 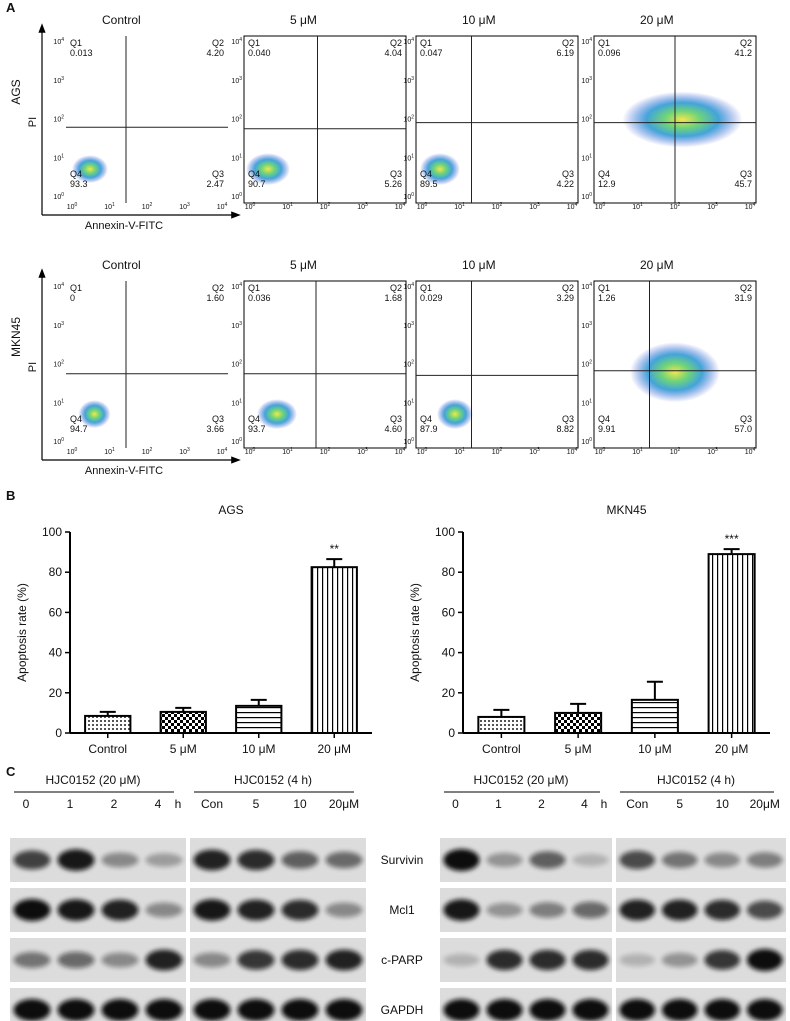 What do you see at coordinates (287, 206) in the screenshot?
I see `x-tick-label: 10¹` at bounding box center [287, 206].